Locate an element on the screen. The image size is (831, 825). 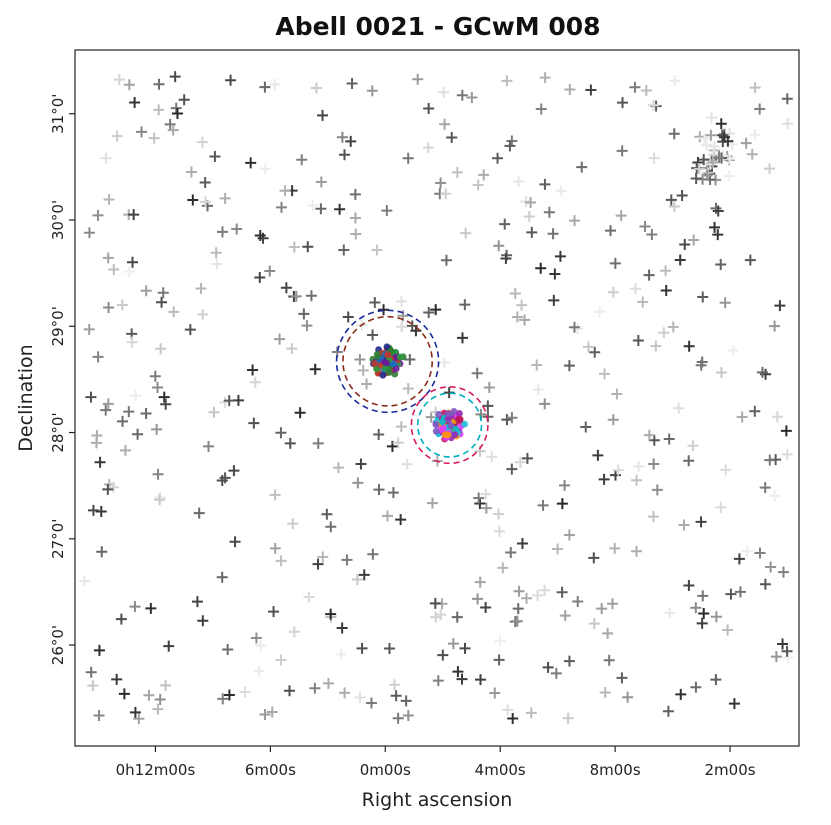
group-circle is located at coordinates (388, 361).